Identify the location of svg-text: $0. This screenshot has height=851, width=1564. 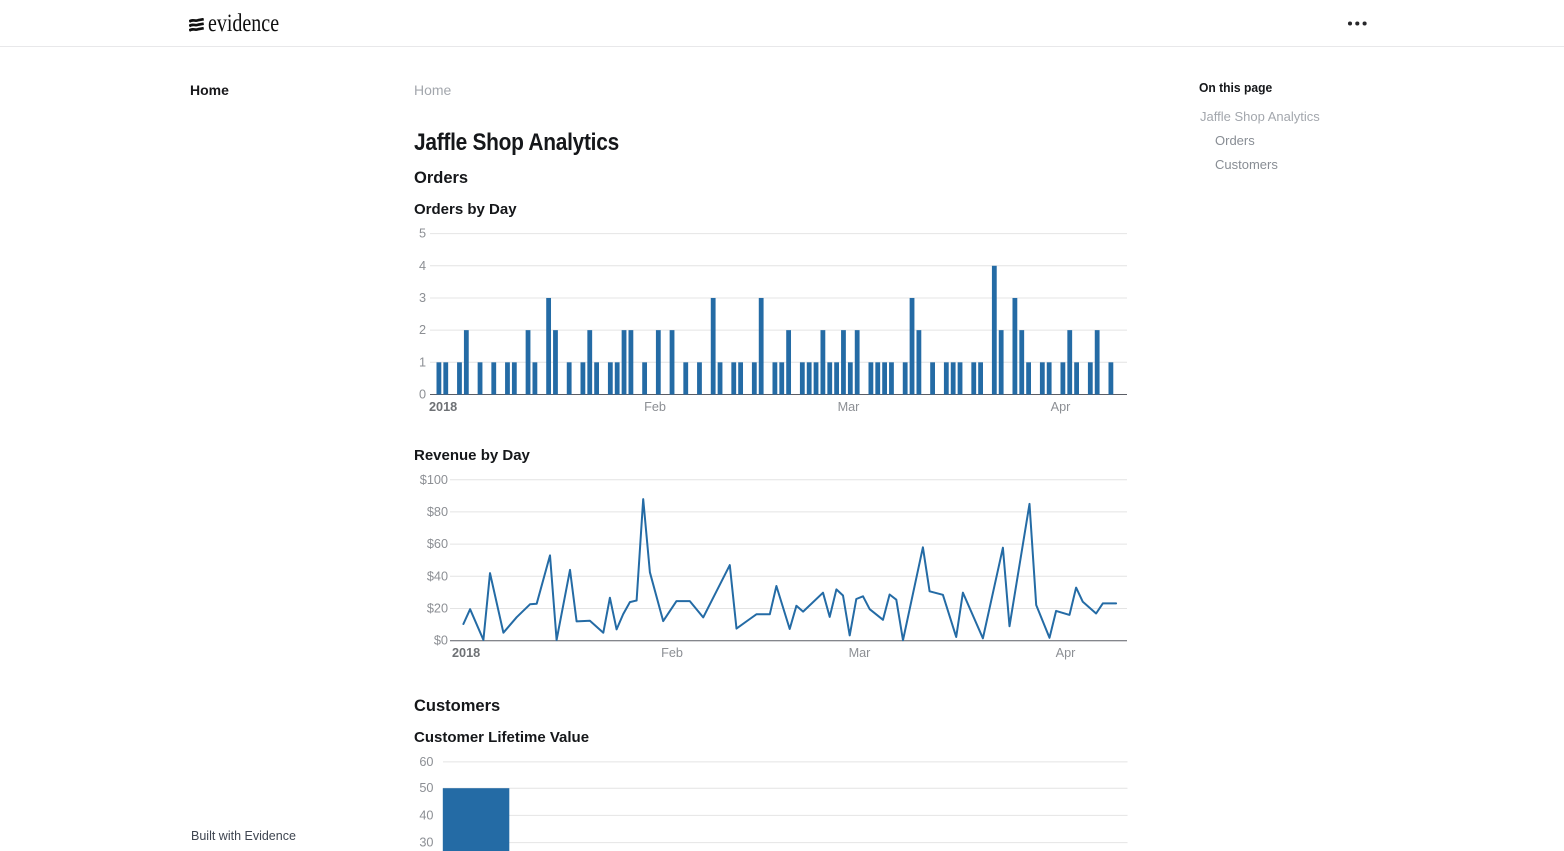
(441, 641).